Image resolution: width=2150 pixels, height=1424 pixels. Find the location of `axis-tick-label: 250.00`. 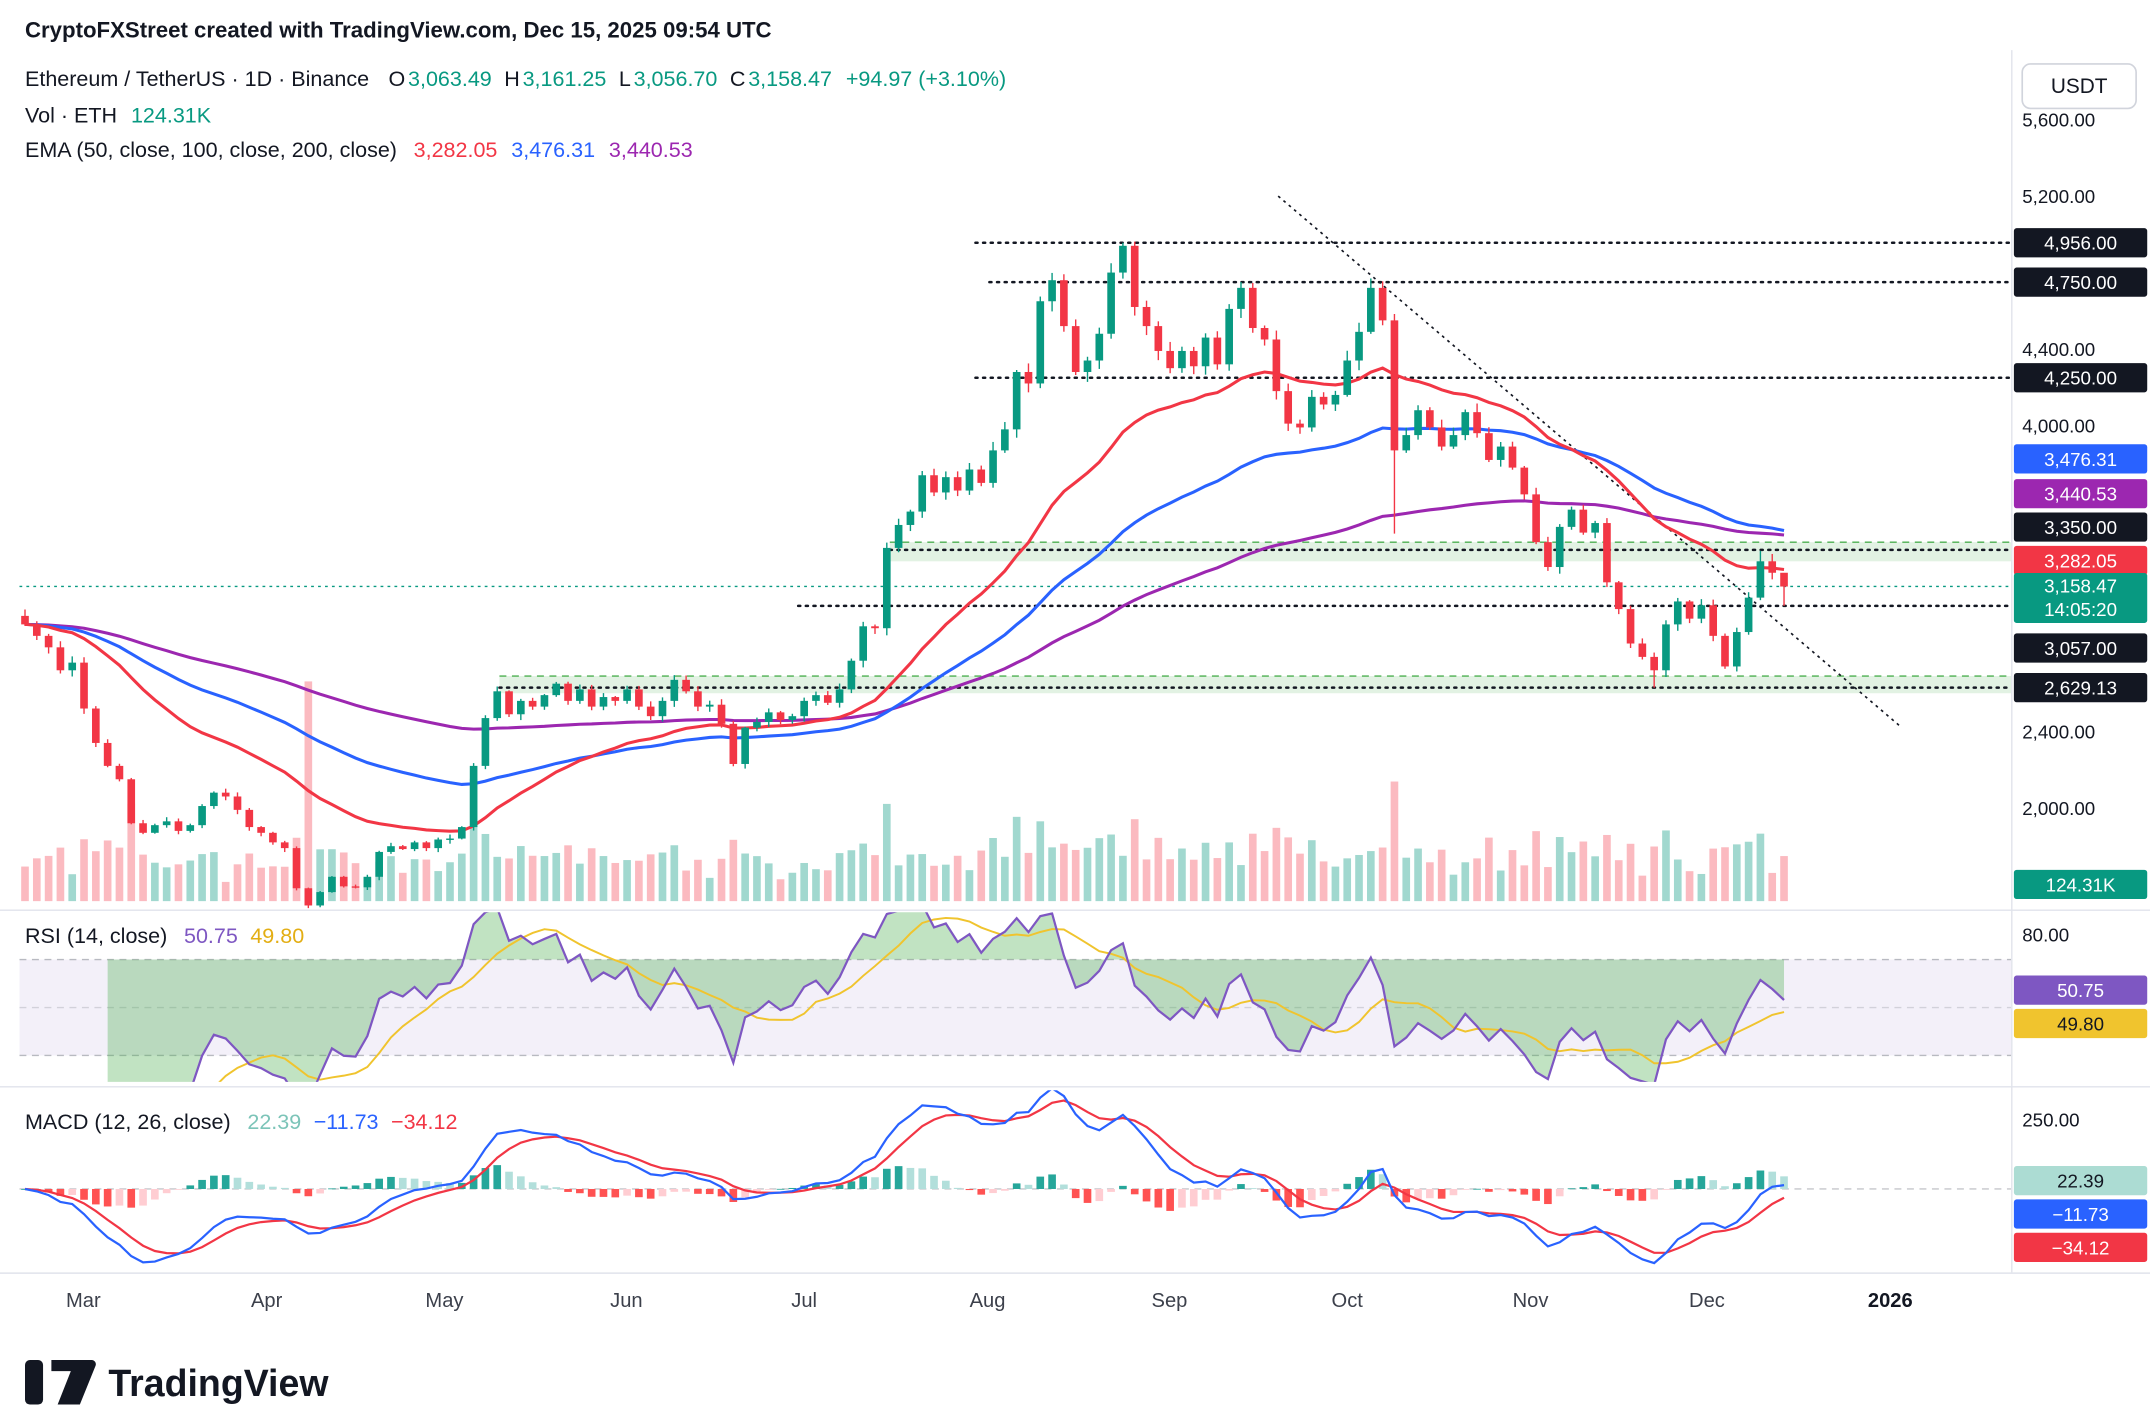

axis-tick-label: 250.00 is located at coordinates (2050, 1119).